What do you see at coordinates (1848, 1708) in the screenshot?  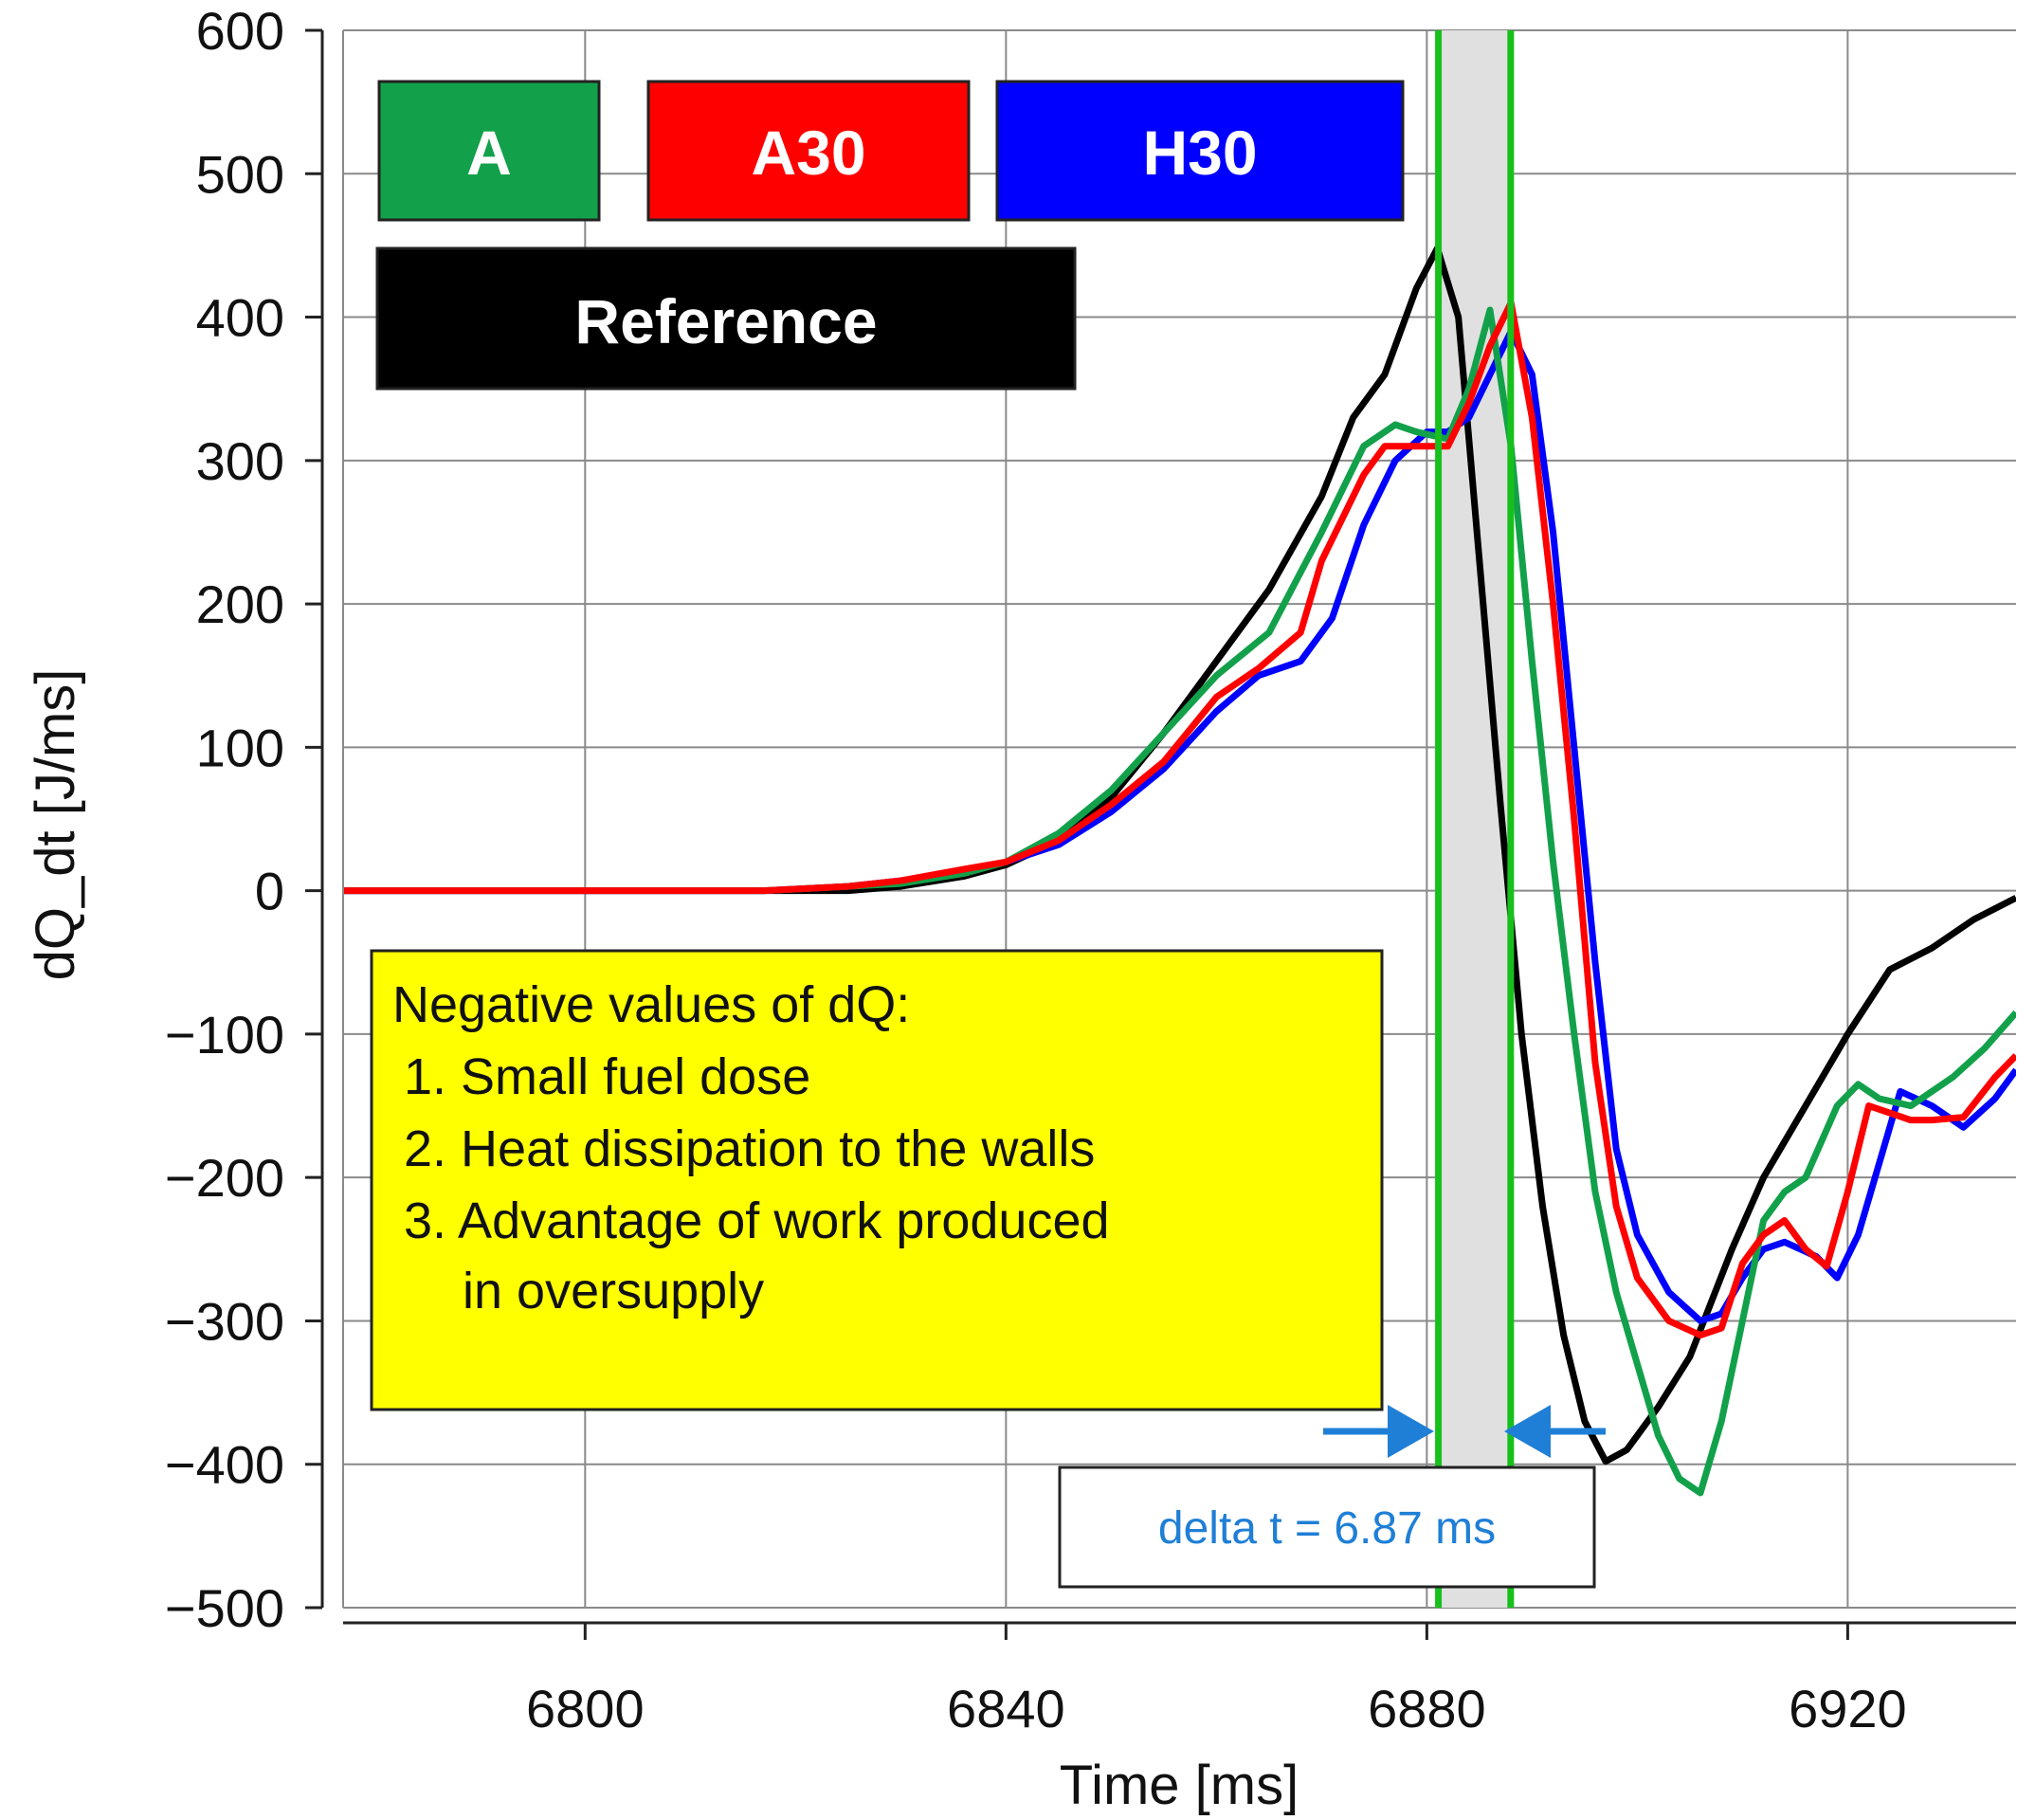 I see `x-tick-label: 6920` at bounding box center [1848, 1708].